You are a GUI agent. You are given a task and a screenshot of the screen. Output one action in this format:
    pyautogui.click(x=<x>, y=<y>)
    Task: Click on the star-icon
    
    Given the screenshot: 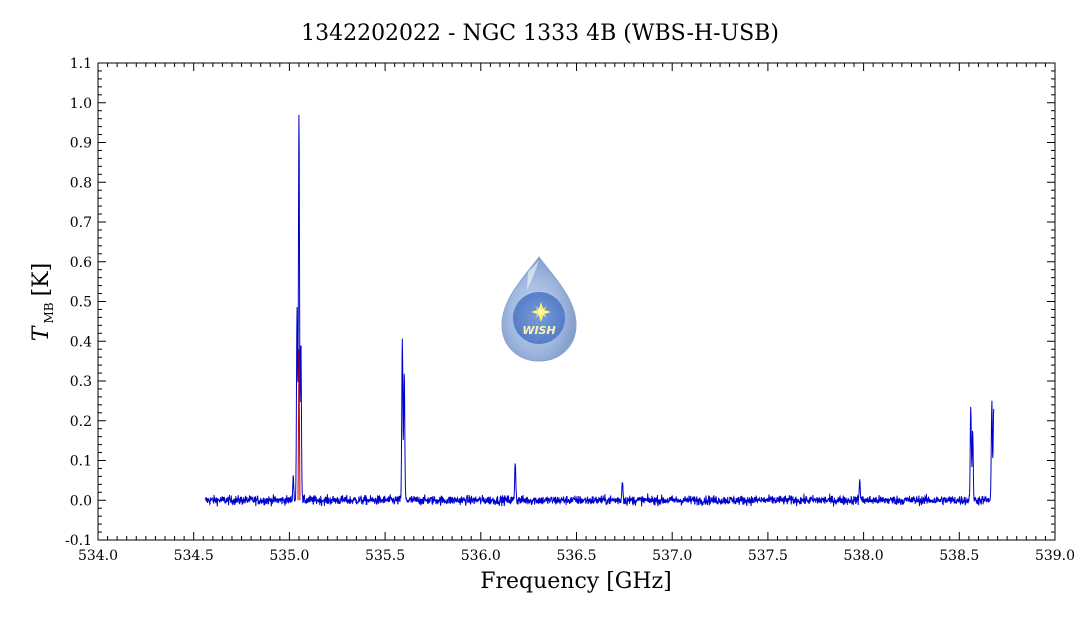 What is the action you would take?
    pyautogui.click(x=541, y=312)
    